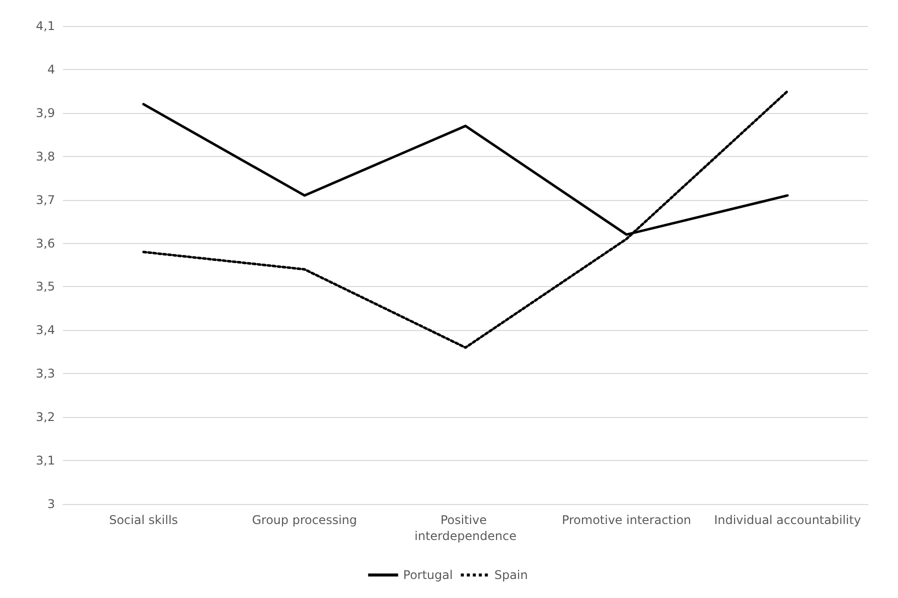 The height and width of the screenshot is (598, 898). Describe the element at coordinates (787, 520) in the screenshot. I see `x-tick-label: Individual accountability` at that location.